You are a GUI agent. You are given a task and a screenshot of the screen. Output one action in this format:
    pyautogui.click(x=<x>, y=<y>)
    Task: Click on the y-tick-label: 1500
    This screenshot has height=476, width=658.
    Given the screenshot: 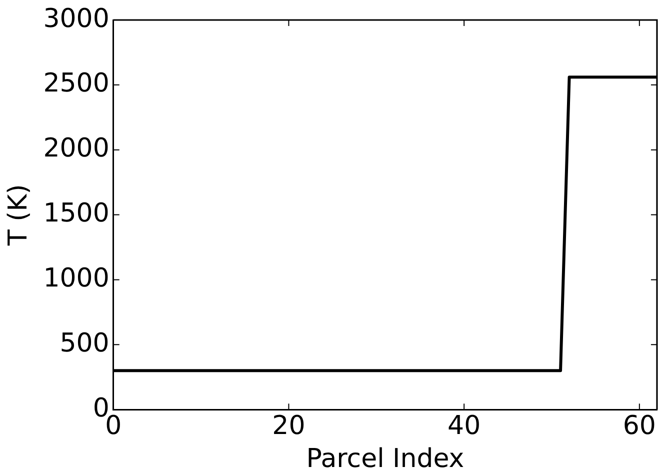 What is the action you would take?
    pyautogui.click(x=76, y=213)
    